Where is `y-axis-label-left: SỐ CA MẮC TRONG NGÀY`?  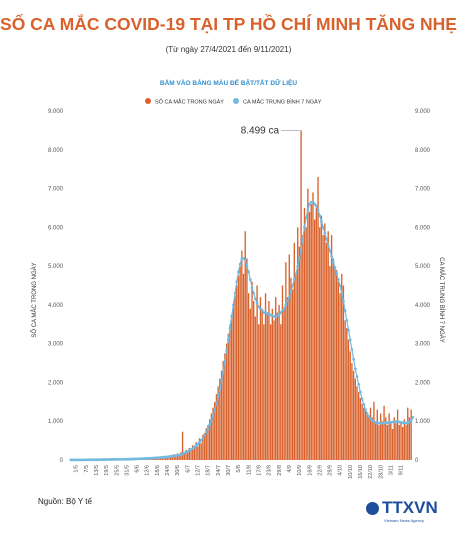
y-axis-label-left: SỐ CA MẮC TRONG NGÀY is located at coordinates (34, 299).